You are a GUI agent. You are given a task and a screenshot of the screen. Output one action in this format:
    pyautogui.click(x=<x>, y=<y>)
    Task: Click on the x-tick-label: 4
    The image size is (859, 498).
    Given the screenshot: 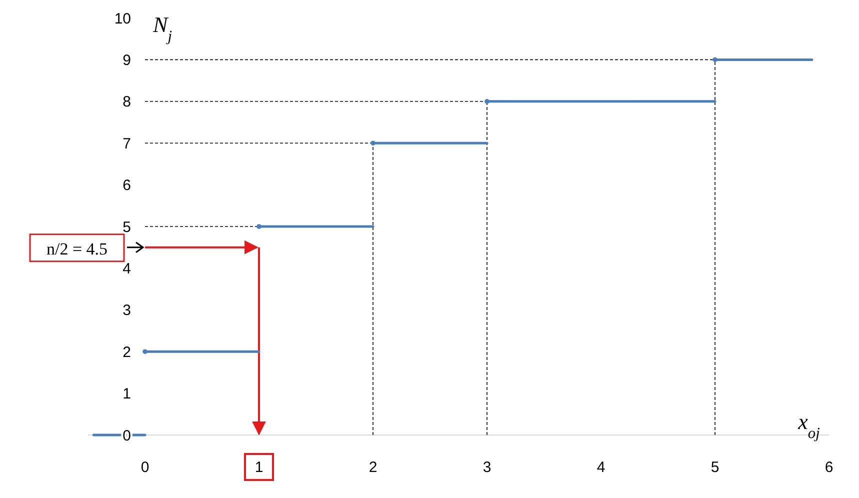 What is the action you would take?
    pyautogui.click(x=601, y=467)
    